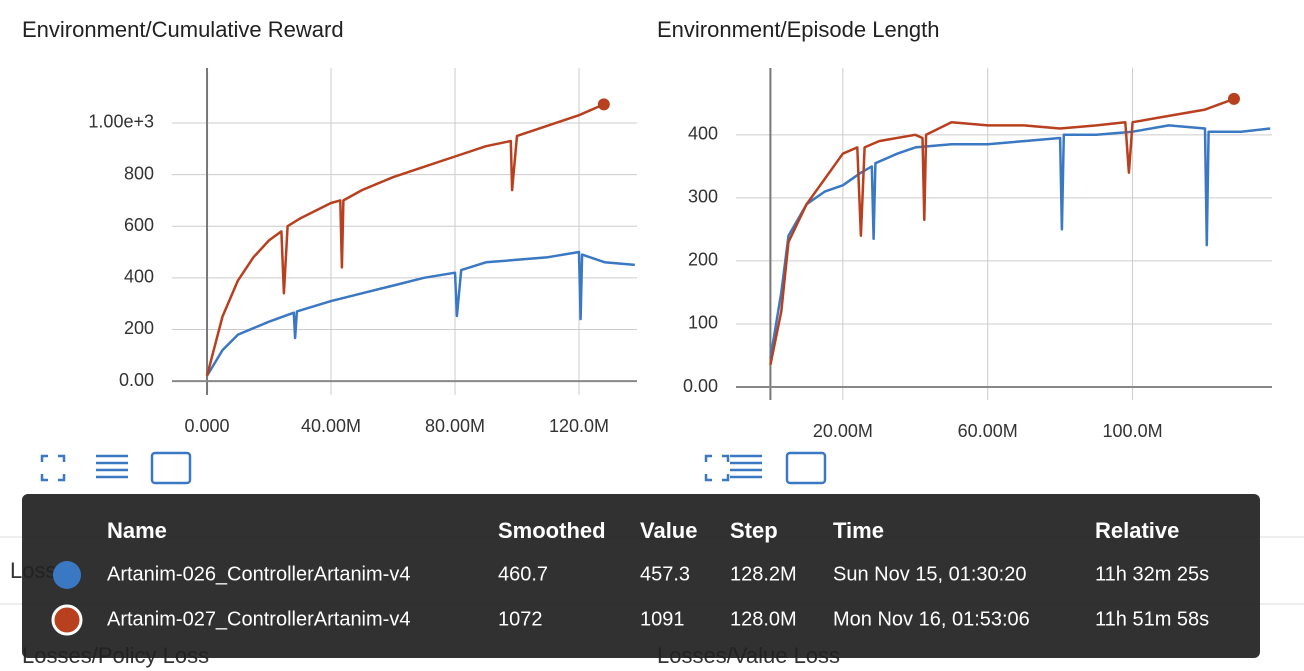  Describe the element at coordinates (763, 619) in the screenshot. I see `tooltip-cell: 128.0M` at that location.